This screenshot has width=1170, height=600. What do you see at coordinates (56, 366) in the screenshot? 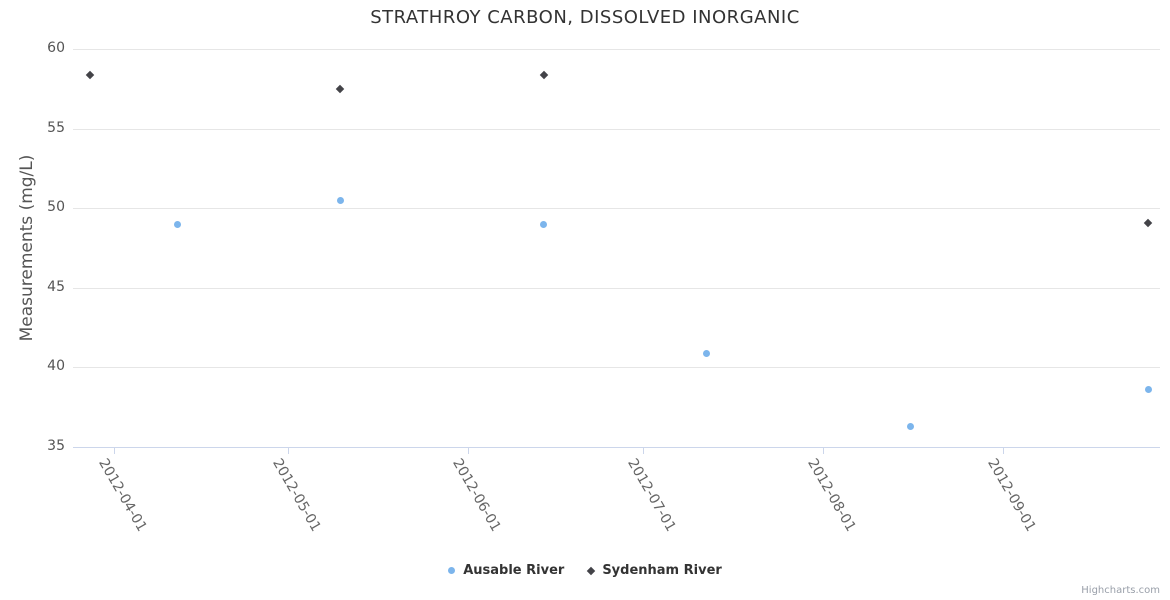
I see `y-tick-label: 40` at bounding box center [56, 366].